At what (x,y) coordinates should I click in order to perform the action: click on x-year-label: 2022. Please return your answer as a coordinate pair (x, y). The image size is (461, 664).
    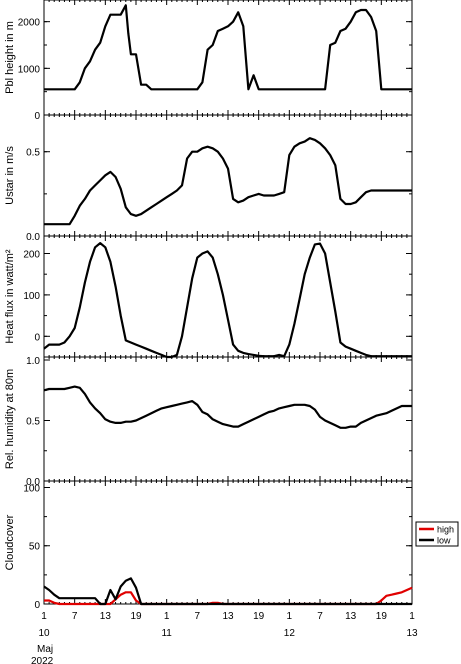
    Looking at the image, I should click on (42, 660).